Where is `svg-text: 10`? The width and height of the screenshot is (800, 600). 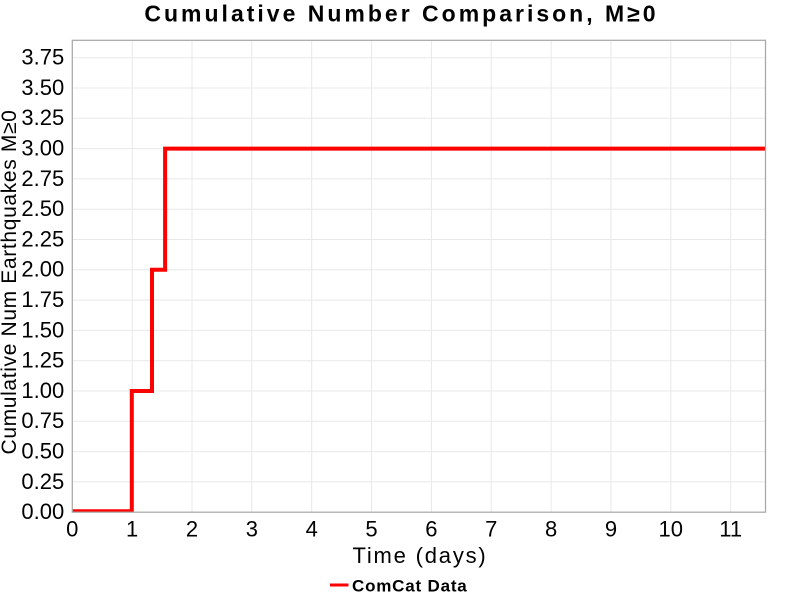
svg-text: 10 is located at coordinates (671, 529).